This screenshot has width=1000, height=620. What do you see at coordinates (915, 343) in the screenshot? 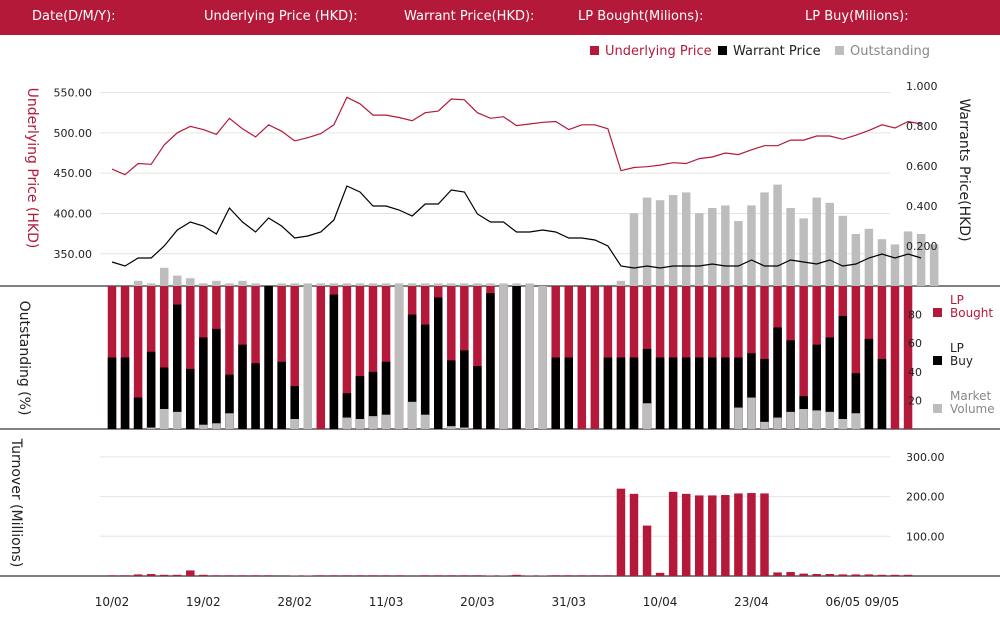
I see `y-tick-mid: 60` at bounding box center [915, 343].